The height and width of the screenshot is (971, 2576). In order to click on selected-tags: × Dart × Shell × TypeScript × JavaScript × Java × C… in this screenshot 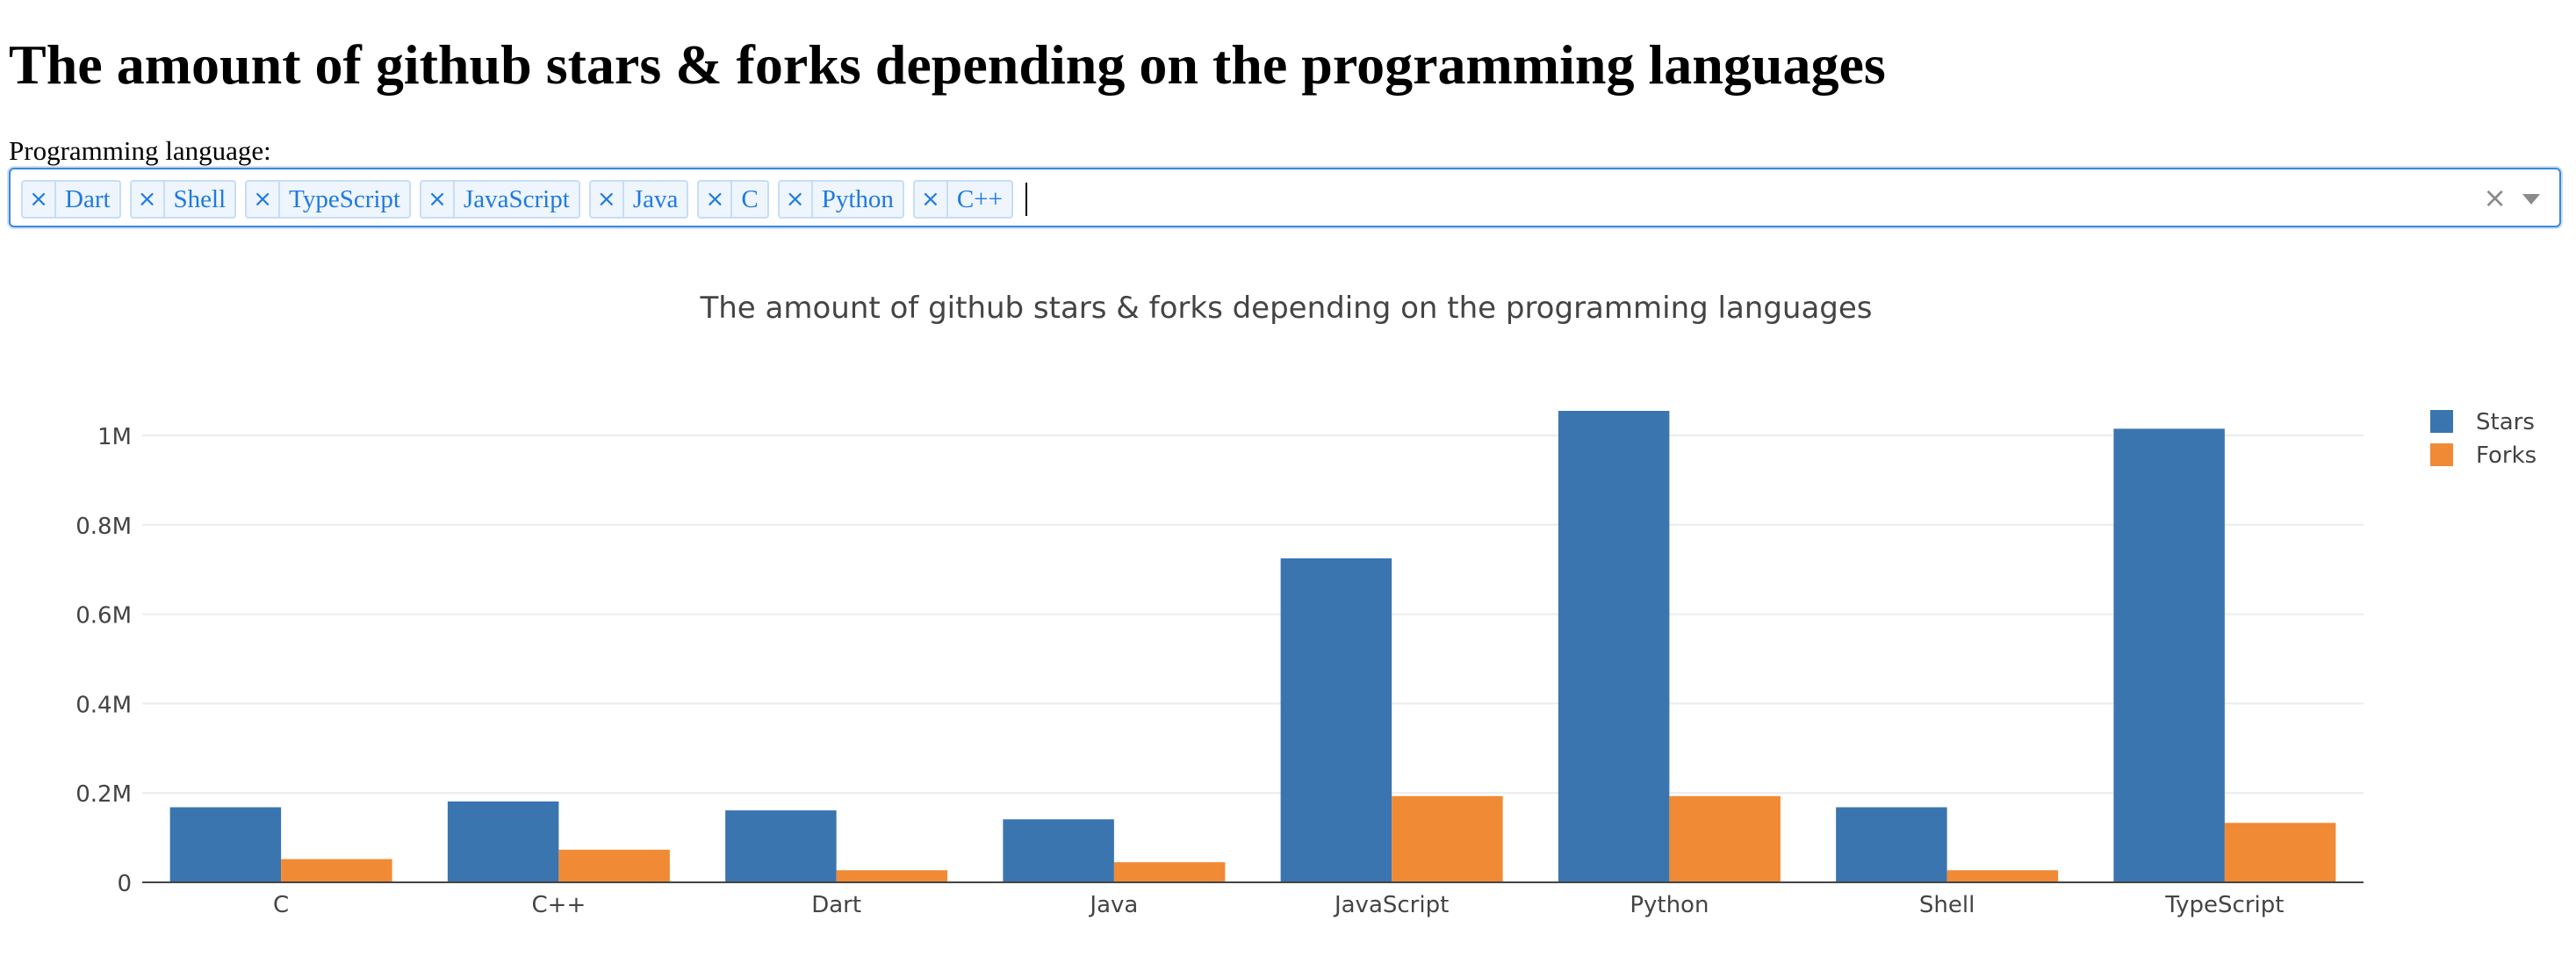, I will do `click(524, 199)`.